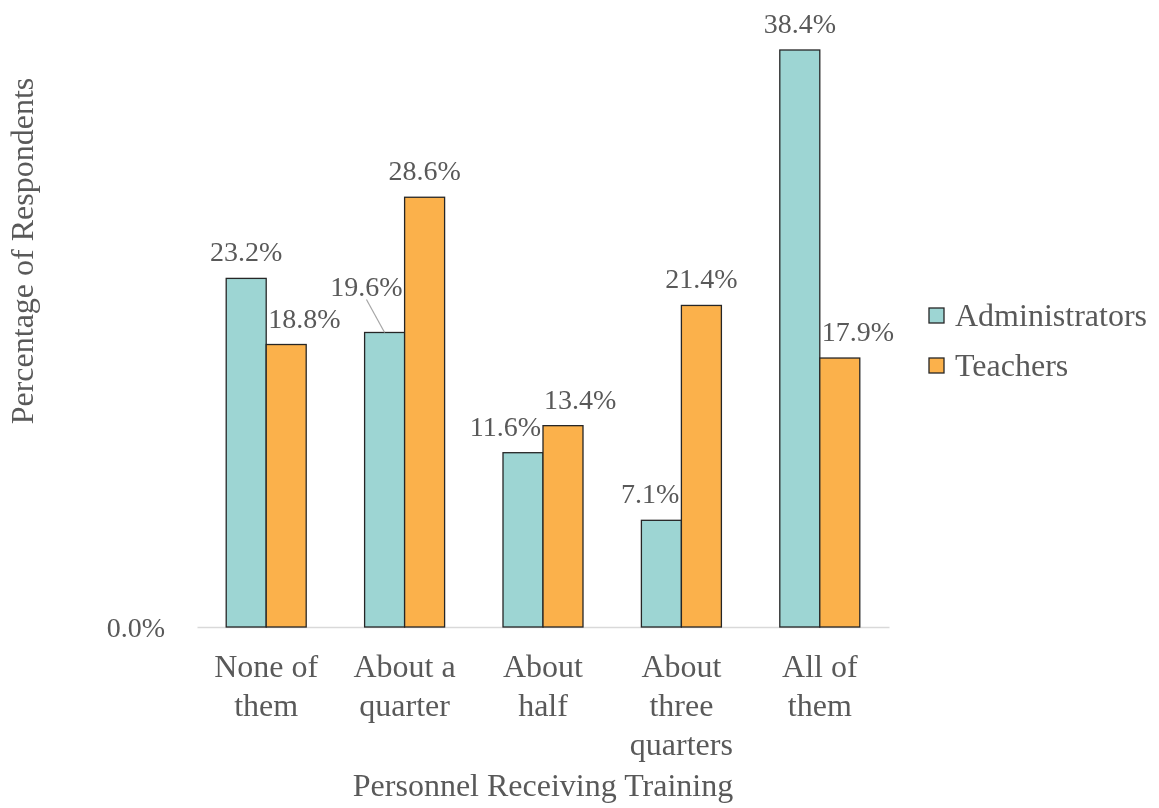 This screenshot has height=808, width=1159. Describe the element at coordinates (543, 685) in the screenshot. I see `x-tick-label: About half` at that location.